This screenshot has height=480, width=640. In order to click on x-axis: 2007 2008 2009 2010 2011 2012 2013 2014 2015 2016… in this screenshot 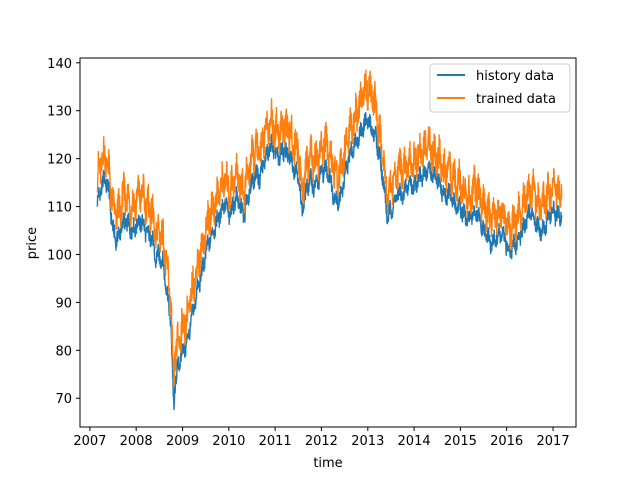, I will do `click(321, 438)`.